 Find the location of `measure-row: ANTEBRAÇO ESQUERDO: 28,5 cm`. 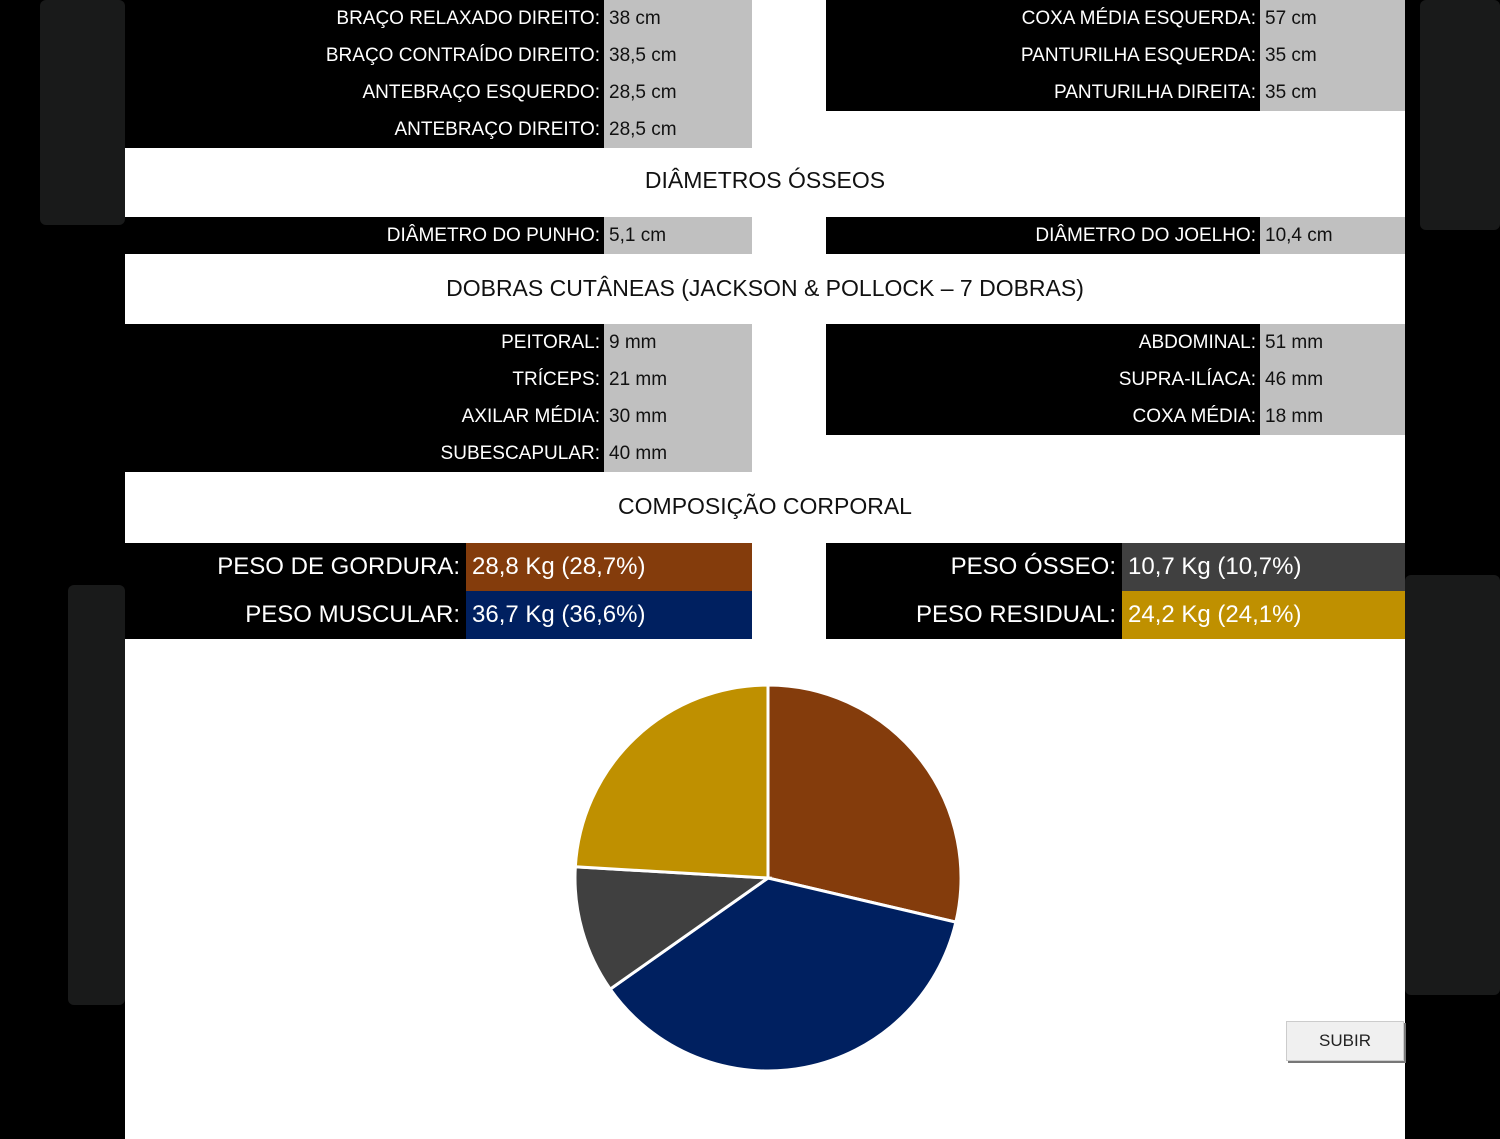

measure-row: ANTEBRAÇO ESQUERDO: 28,5 cm is located at coordinates (438, 92).